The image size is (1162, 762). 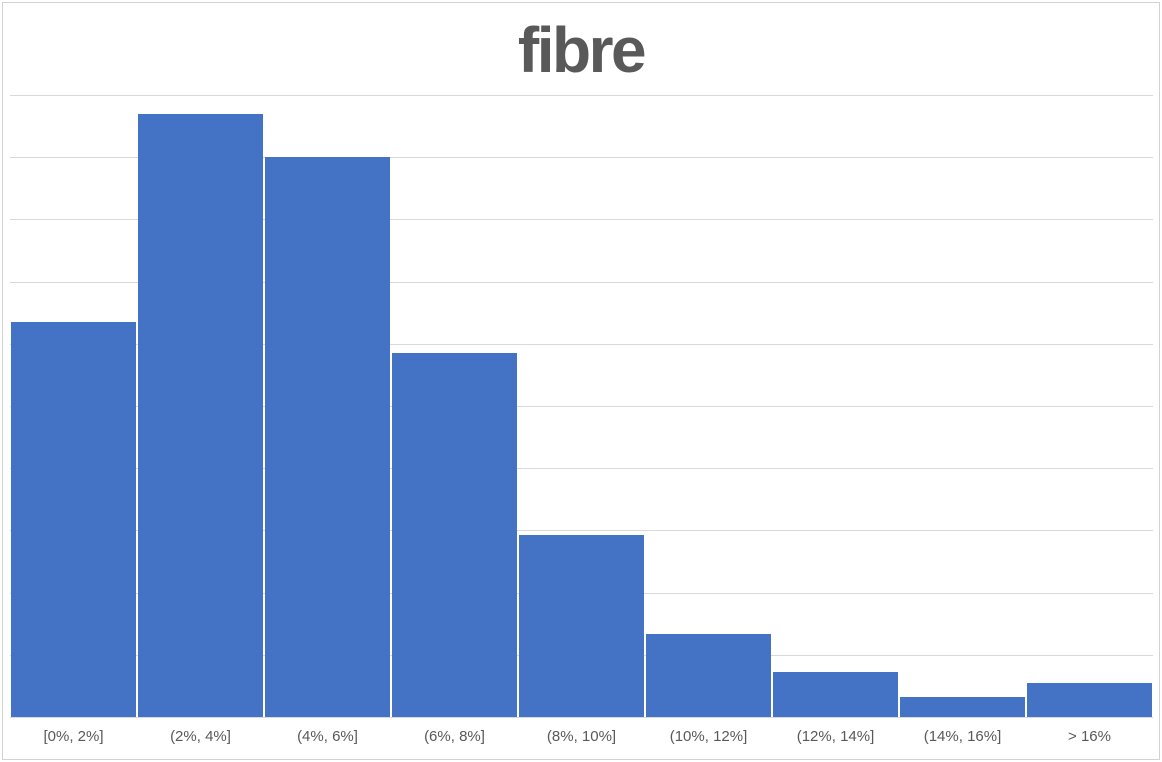 I want to click on x-axis-label: (6%, 8%], so click(x=454, y=736).